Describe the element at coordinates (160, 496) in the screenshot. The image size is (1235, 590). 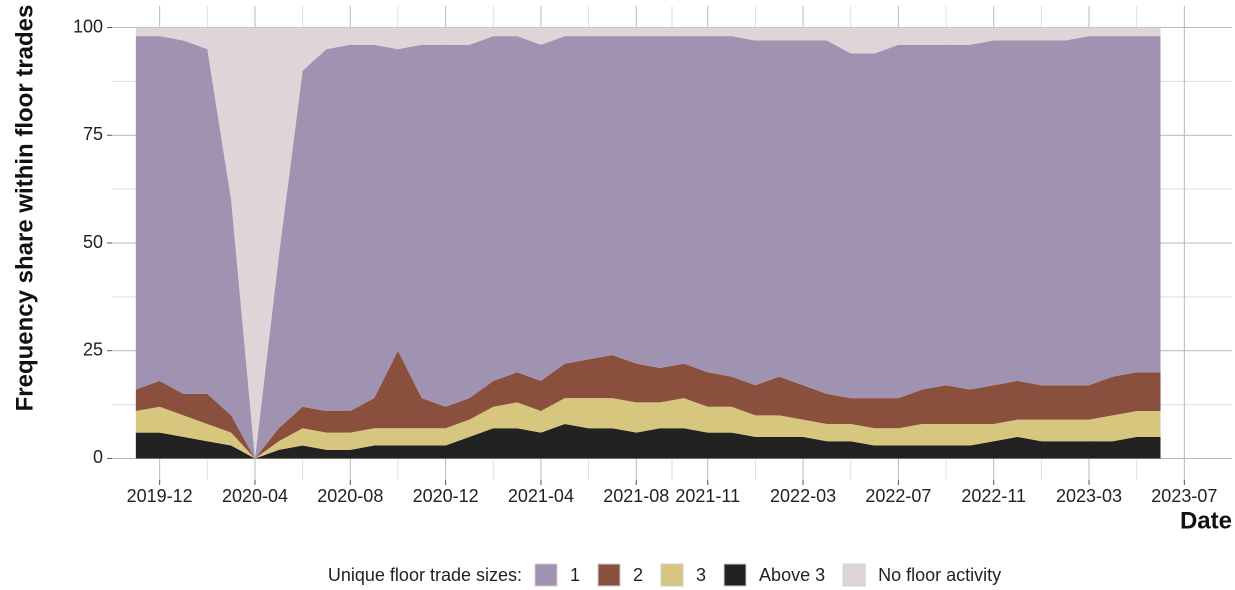
I see `x-tick-label: 2019-12` at that location.